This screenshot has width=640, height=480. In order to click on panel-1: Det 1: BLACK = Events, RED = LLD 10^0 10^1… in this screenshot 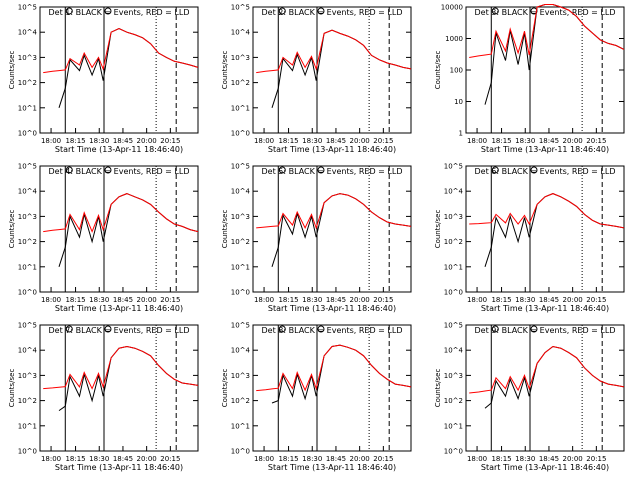, I will do `click(103, 79)`.